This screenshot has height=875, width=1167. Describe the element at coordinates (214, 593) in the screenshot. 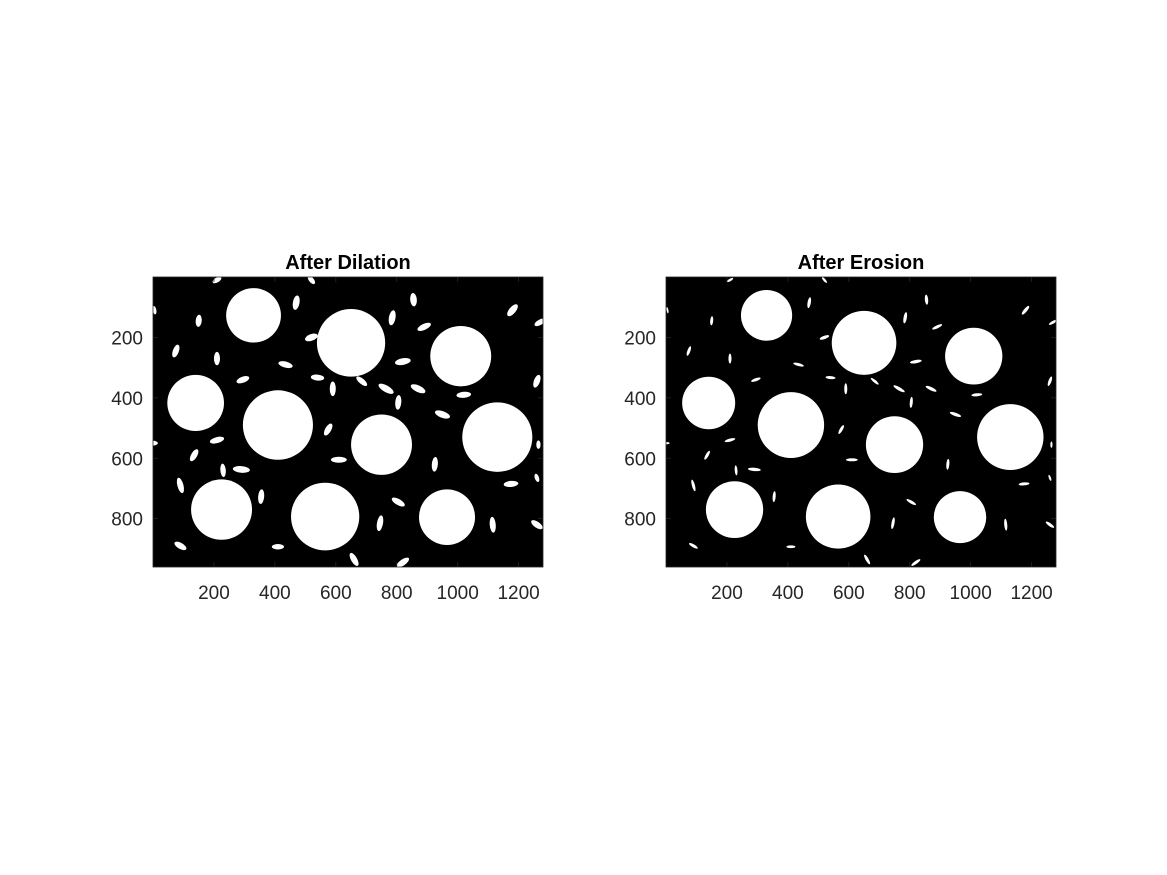

I see `x-tick-label: 200` at that location.